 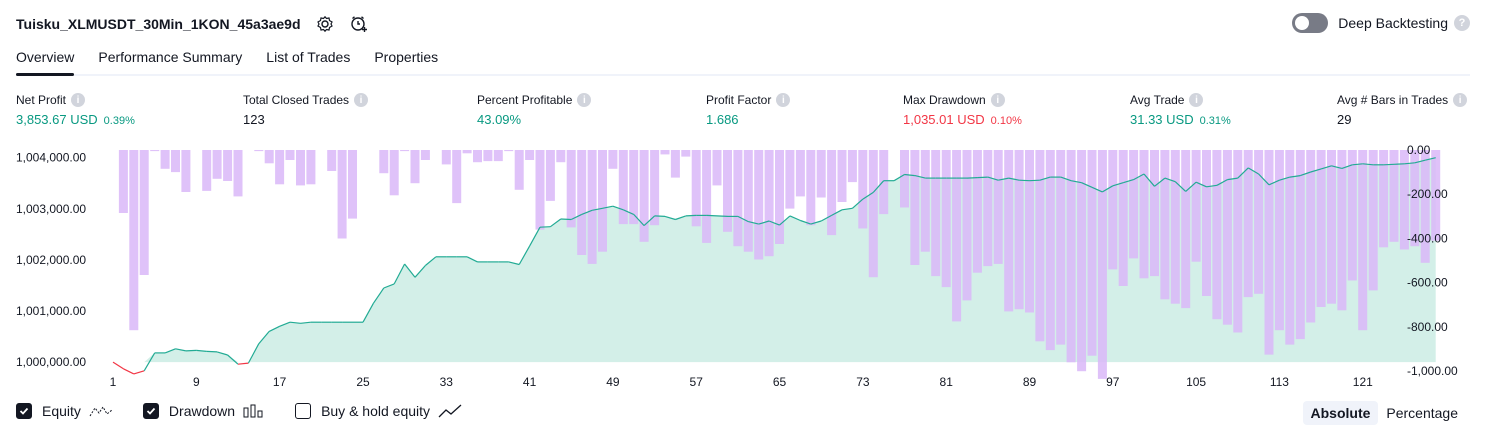 I want to click on legend-buy-hold: Buy & hold equity, so click(x=378, y=411).